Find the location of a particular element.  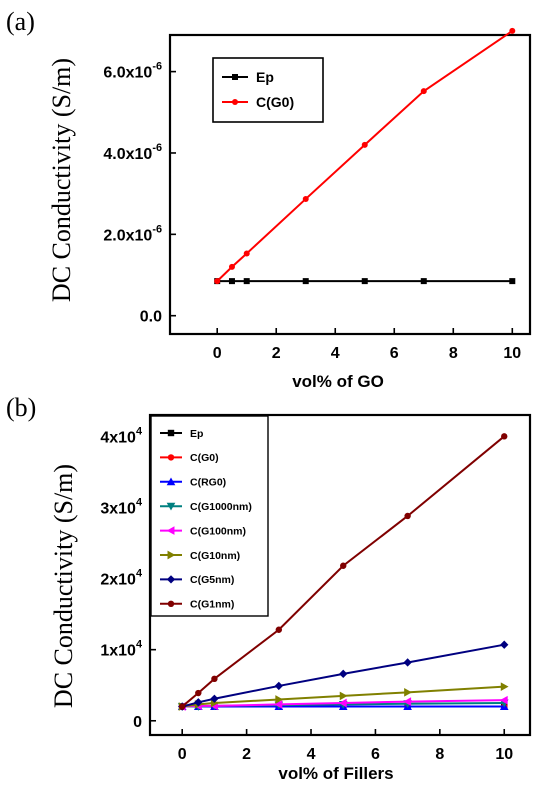

panel-b-legend-label: C(G100nm) is located at coordinates (218, 531).